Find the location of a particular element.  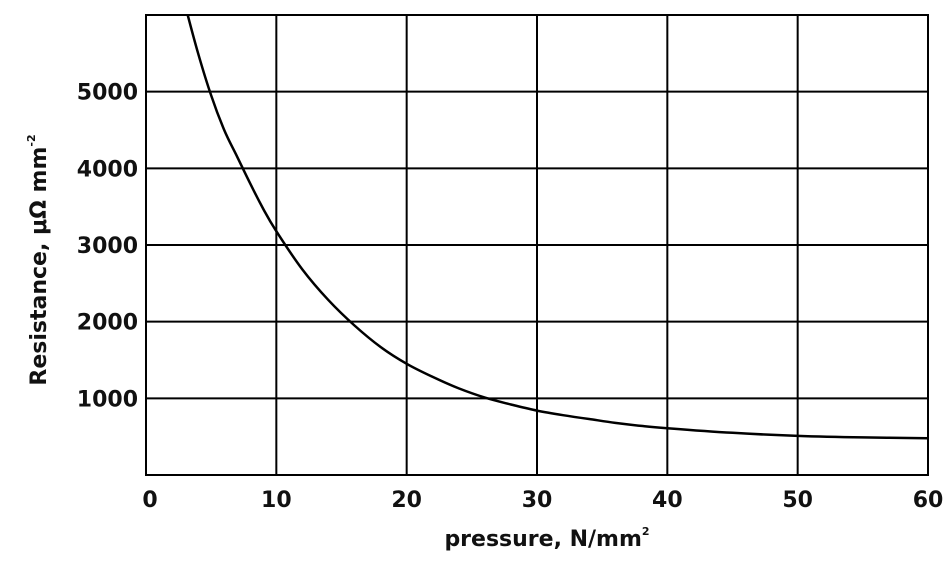

x-tick-label: 20 is located at coordinates (406, 500).